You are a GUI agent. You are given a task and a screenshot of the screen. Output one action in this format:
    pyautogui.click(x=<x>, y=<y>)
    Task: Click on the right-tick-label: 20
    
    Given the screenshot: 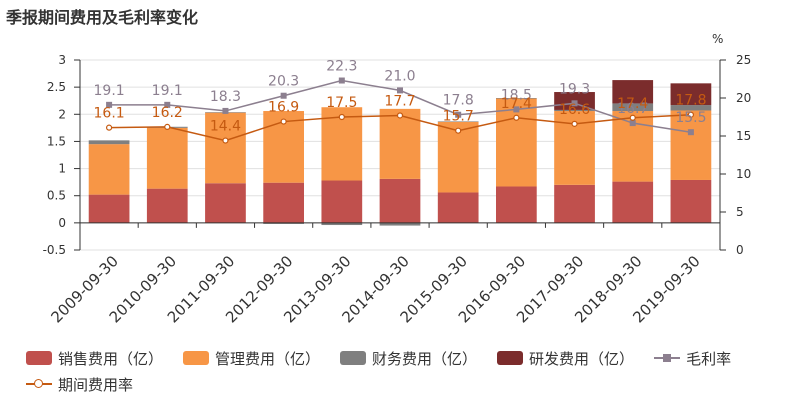 What is the action you would take?
    pyautogui.click(x=743, y=98)
    